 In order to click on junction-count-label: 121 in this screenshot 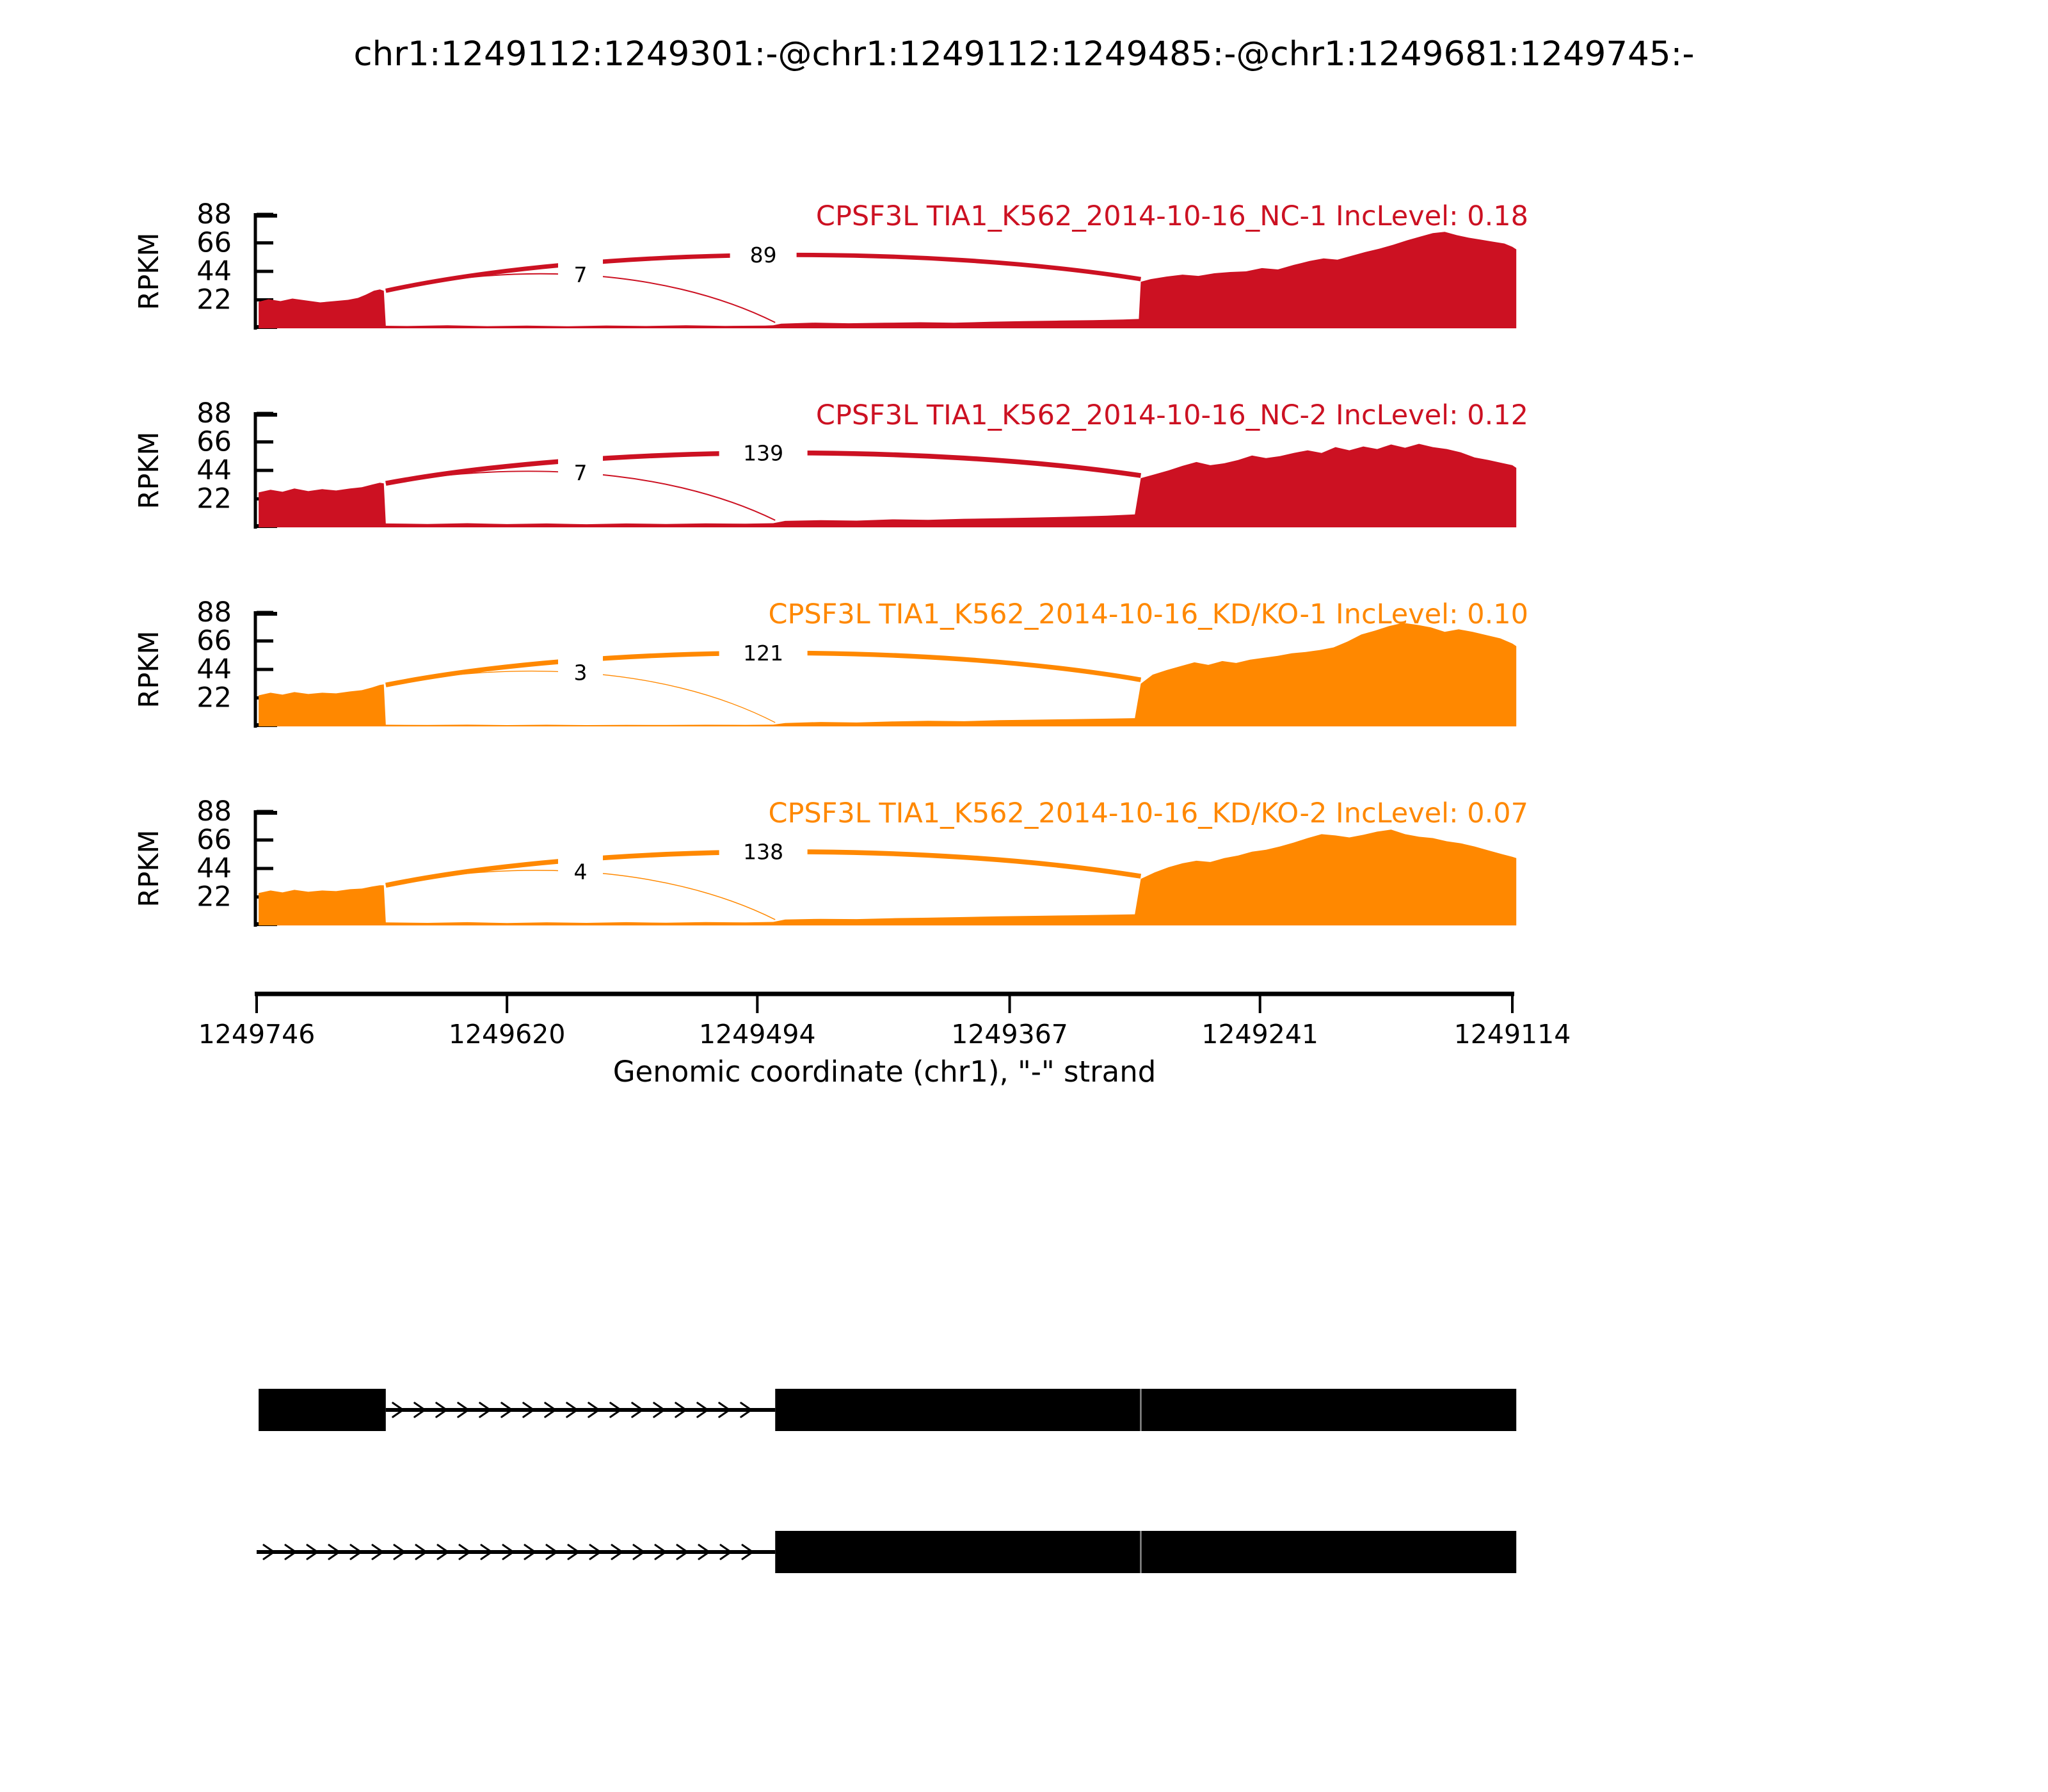, I will do `click(763, 653)`.